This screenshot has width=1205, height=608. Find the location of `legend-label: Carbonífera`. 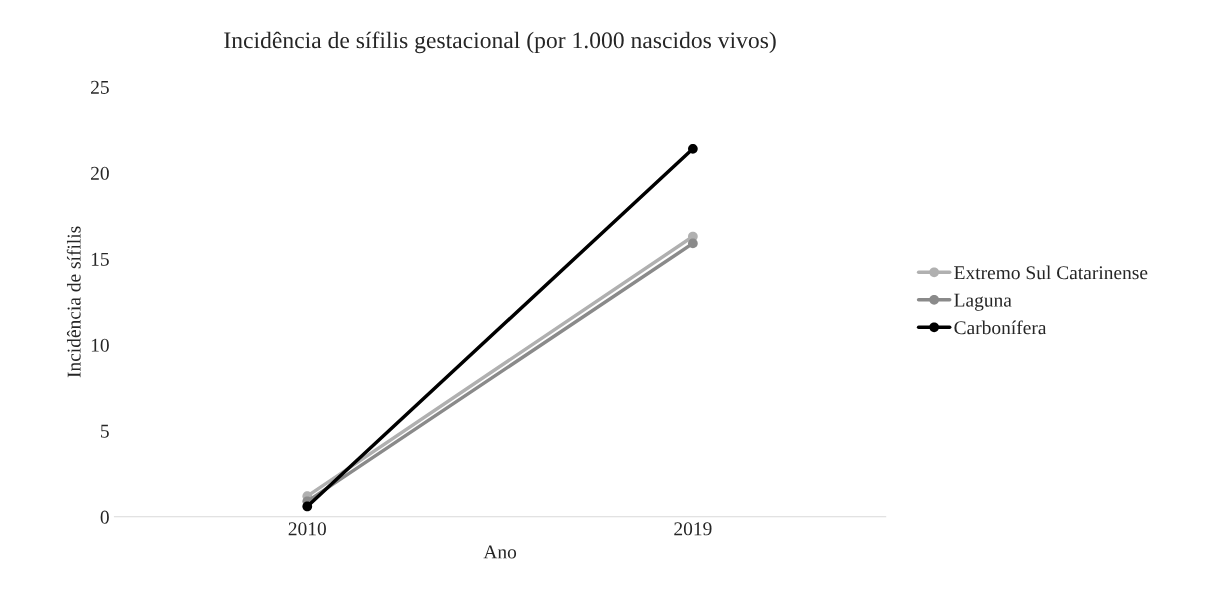

legend-label: Carbonífera is located at coordinates (1000, 327).